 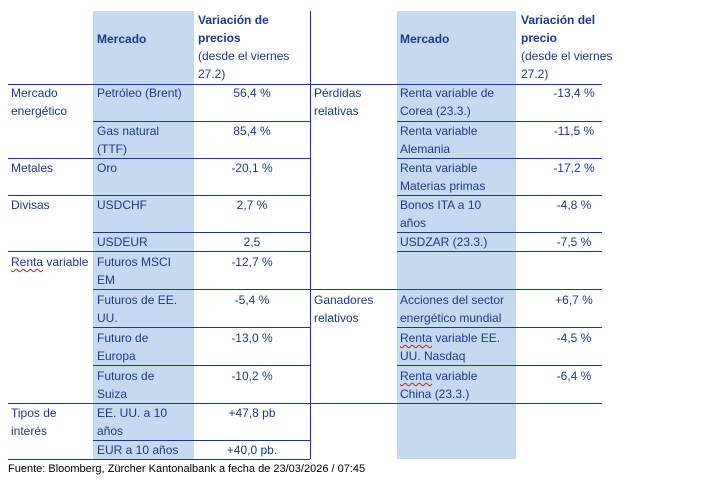 What do you see at coordinates (574, 300) in the screenshot?
I see `change-value: +6,7 %` at bounding box center [574, 300].